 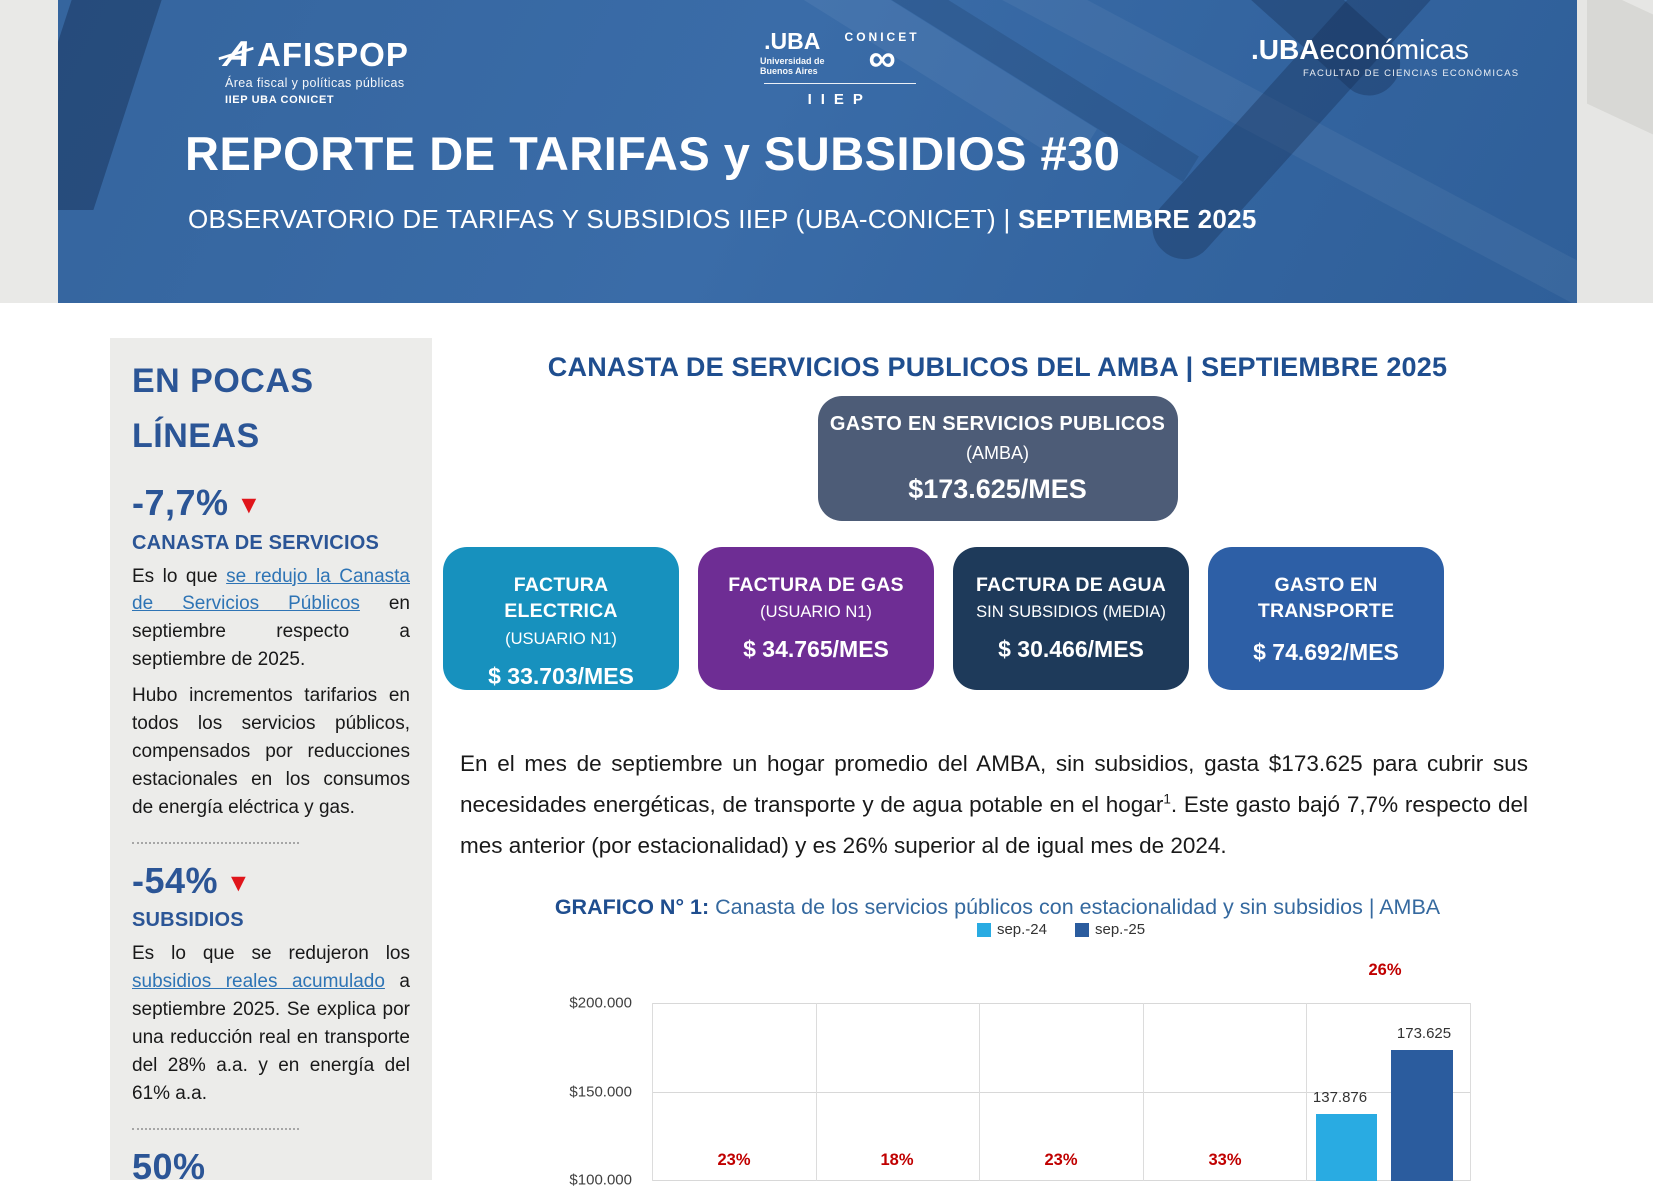 What do you see at coordinates (333, 54) in the screenshot?
I see `afispop-logo-name: AFISPOP` at bounding box center [333, 54].